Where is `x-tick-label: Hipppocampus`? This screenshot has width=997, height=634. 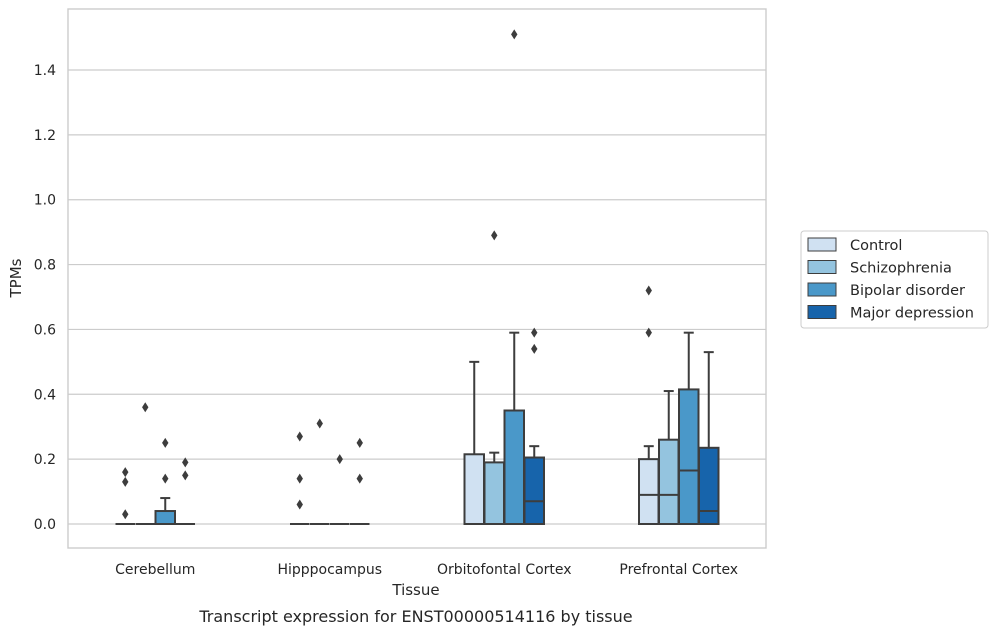 x-tick-label: Hipppocampus is located at coordinates (329, 570).